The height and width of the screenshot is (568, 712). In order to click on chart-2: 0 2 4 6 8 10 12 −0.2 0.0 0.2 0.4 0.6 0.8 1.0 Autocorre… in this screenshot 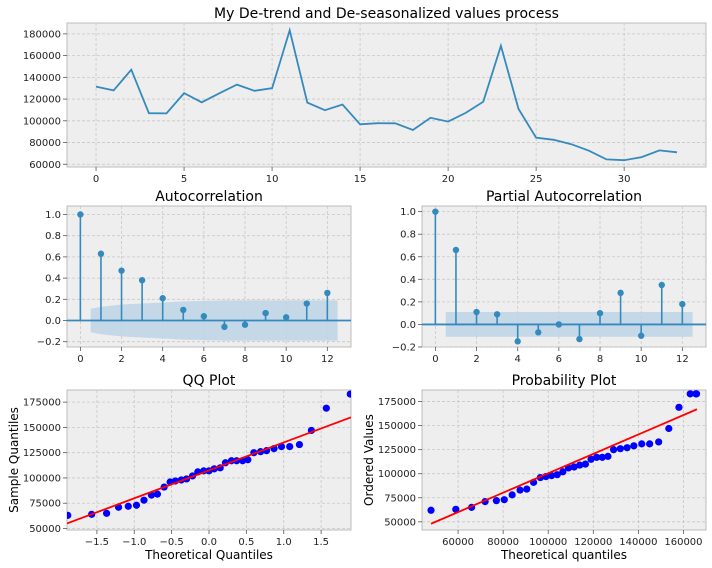, I will do `click(194, 277)`.